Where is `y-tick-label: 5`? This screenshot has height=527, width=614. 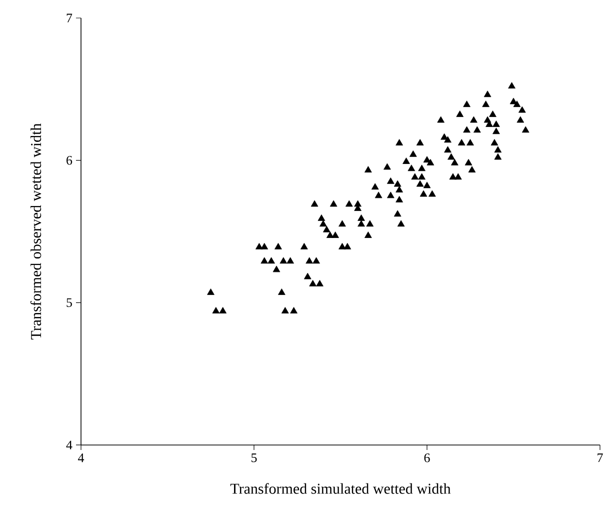 y-tick-label: 5 is located at coordinates (69, 302).